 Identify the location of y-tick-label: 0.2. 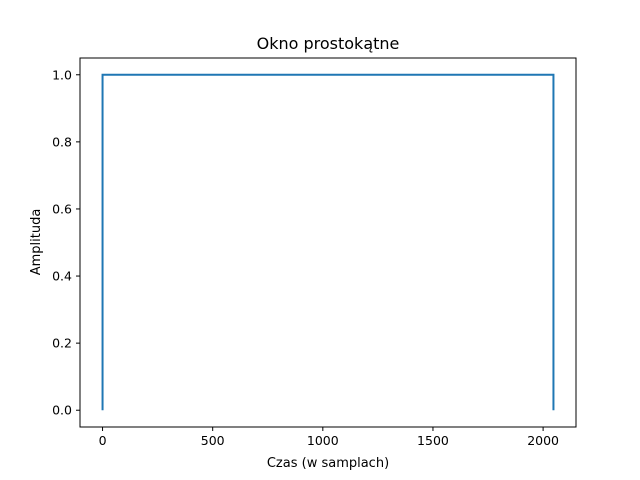
(62, 343).